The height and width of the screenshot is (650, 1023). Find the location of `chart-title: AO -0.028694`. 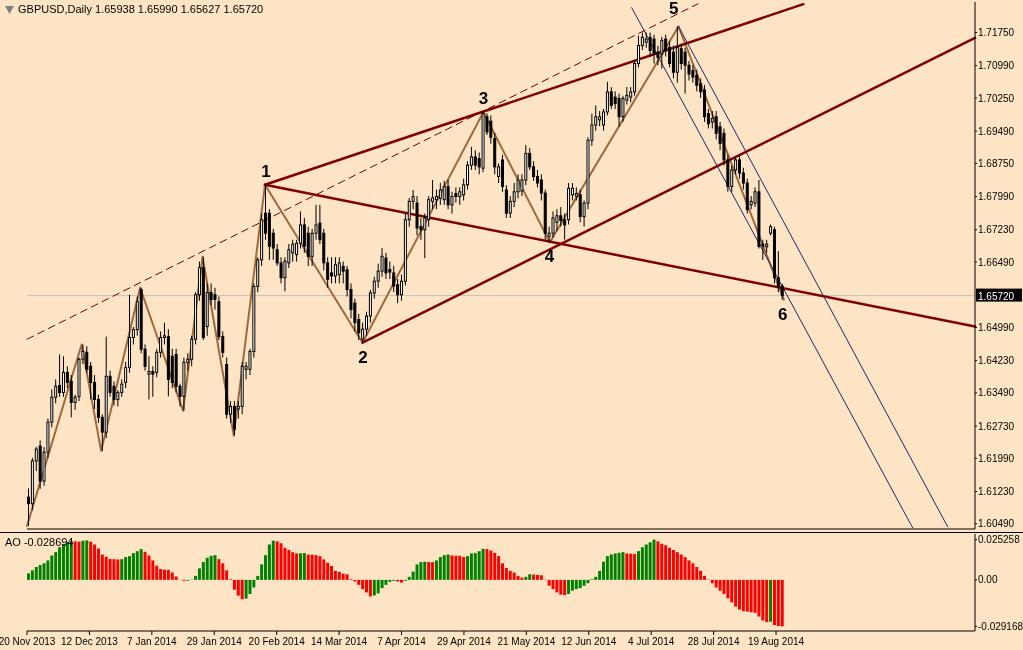

chart-title: AO -0.028694 is located at coordinates (39, 542).